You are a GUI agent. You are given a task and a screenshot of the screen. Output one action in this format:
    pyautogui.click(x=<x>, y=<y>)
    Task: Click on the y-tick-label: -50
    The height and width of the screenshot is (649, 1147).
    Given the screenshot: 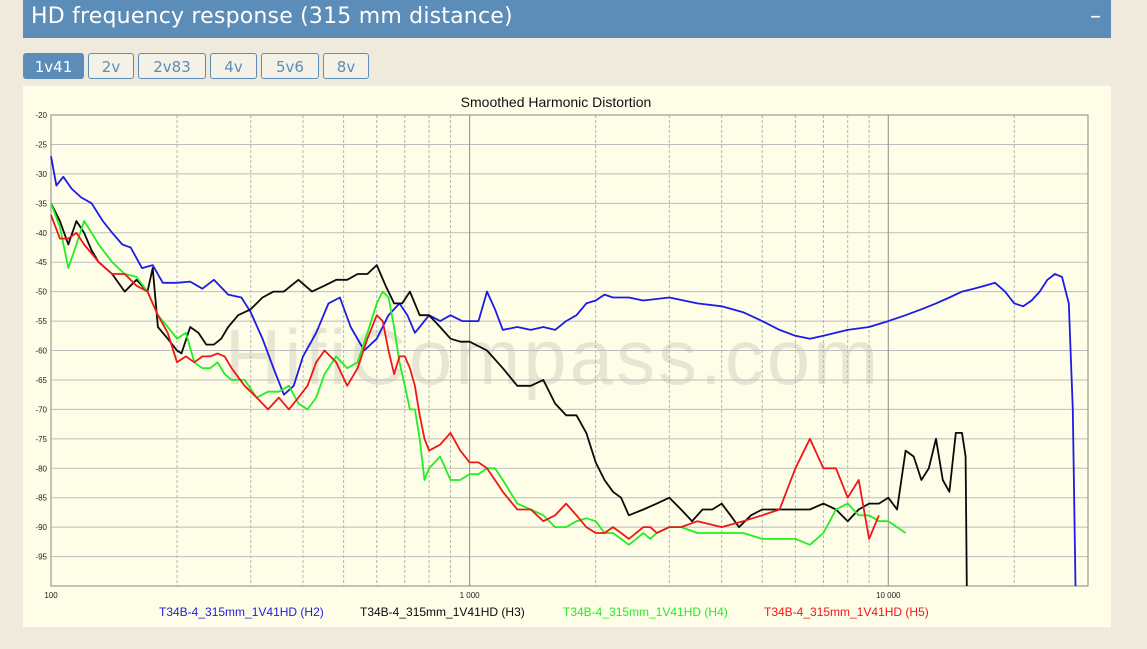 What is the action you would take?
    pyautogui.click(x=41, y=292)
    